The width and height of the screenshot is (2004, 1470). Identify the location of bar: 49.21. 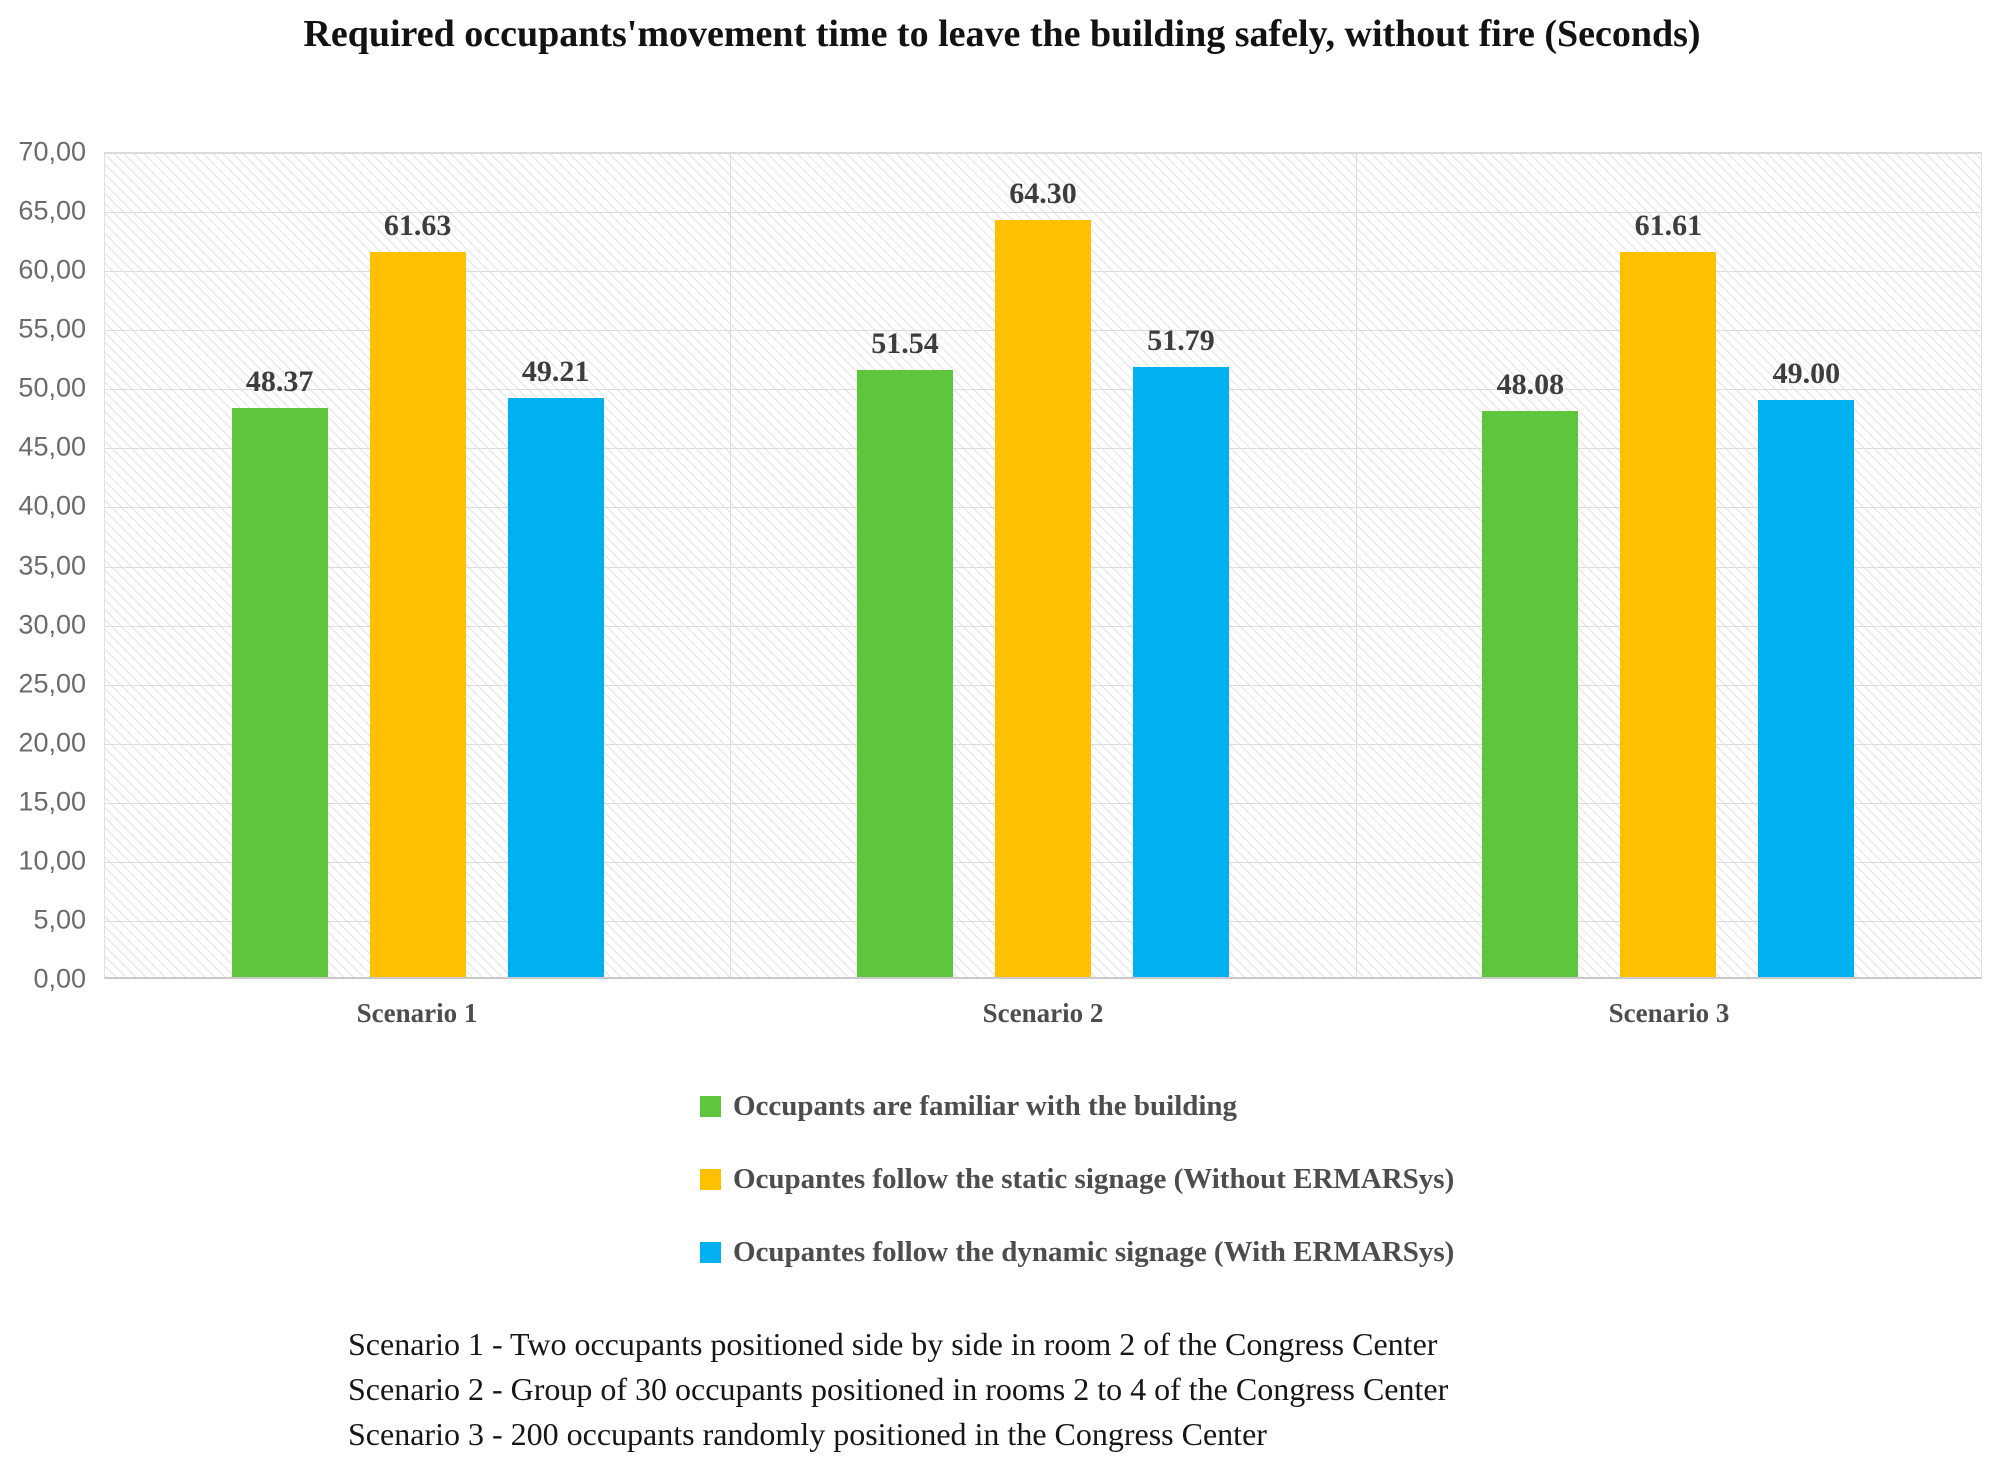
(555, 666).